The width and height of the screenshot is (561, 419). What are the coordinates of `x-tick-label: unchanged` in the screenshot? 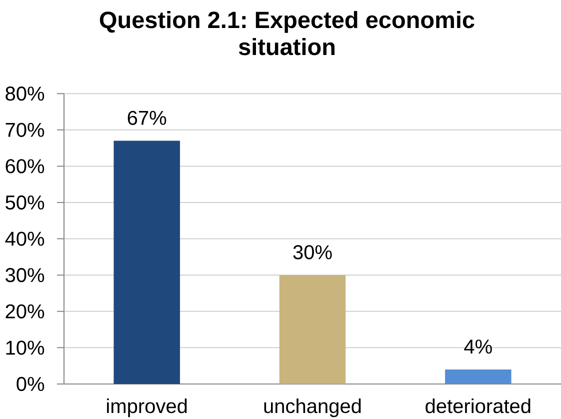 It's located at (312, 408).